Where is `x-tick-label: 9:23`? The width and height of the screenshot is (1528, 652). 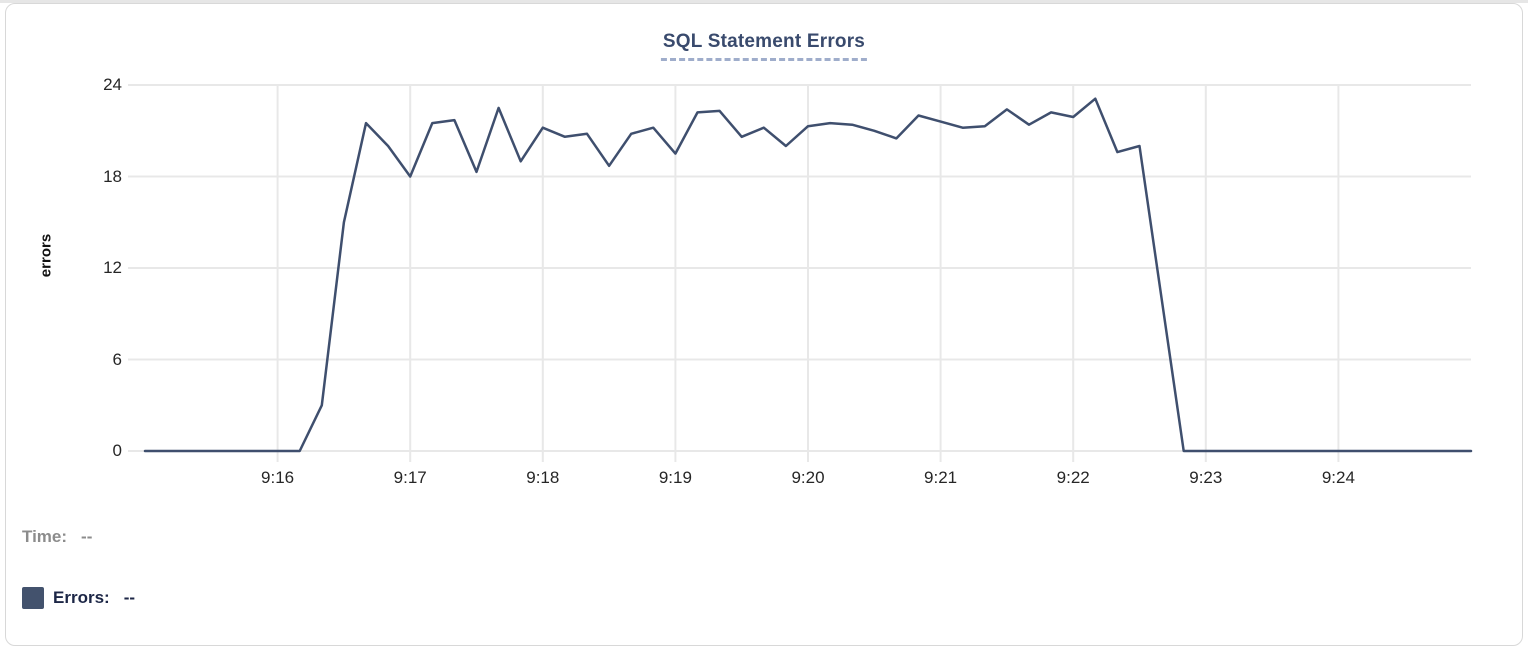 x-tick-label: 9:23 is located at coordinates (1206, 477).